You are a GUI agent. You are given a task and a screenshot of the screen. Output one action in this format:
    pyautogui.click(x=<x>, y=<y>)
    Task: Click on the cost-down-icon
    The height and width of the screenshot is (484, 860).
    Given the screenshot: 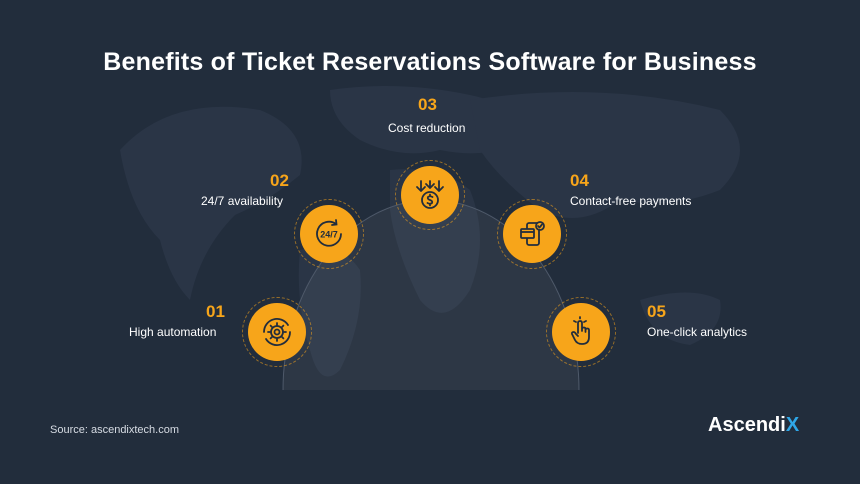 What is the action you would take?
    pyautogui.click(x=430, y=194)
    